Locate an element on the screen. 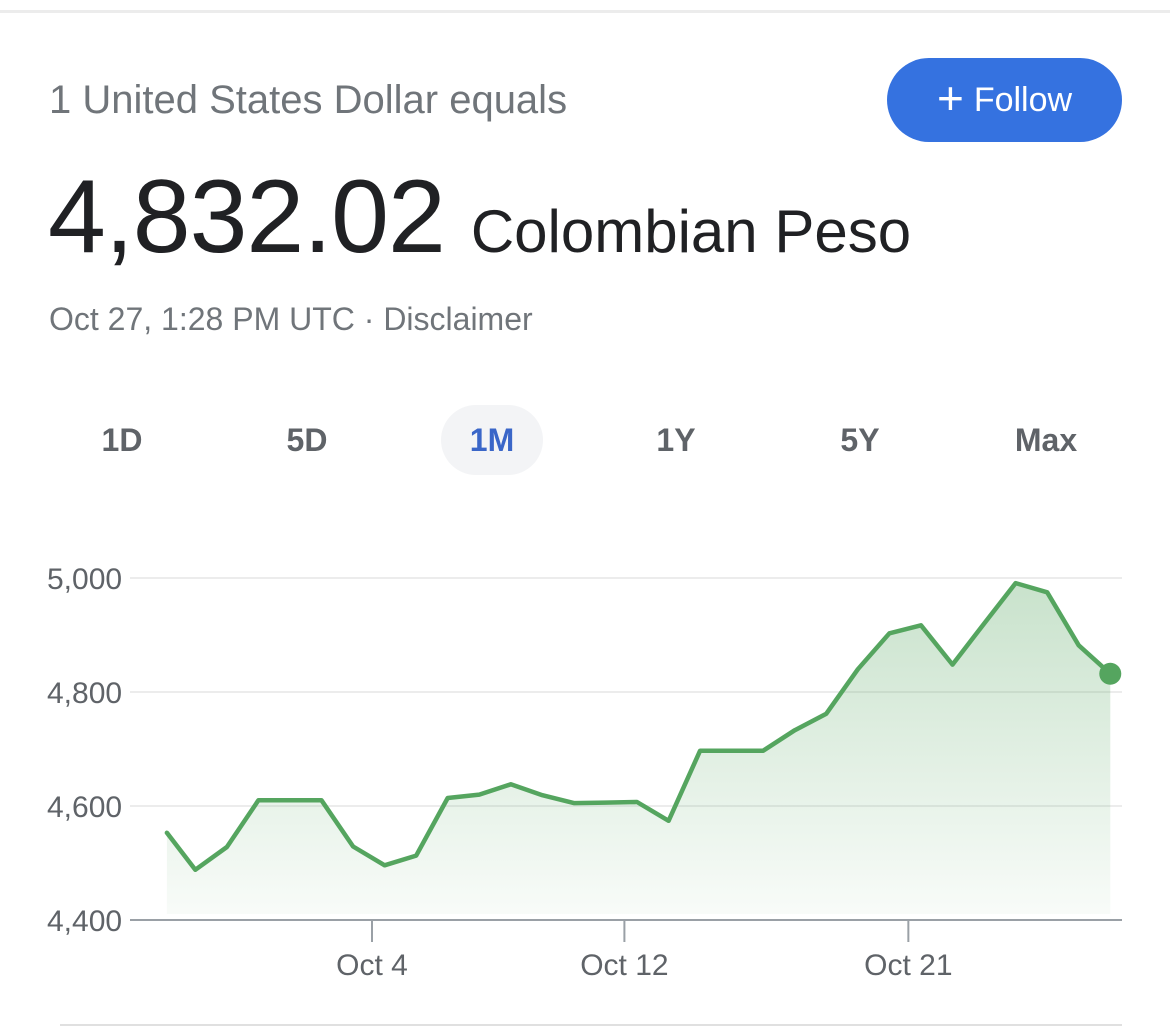  time-range-tabs: 1D 5D 1M 1Y 5Y Max is located at coordinates (585, 440).